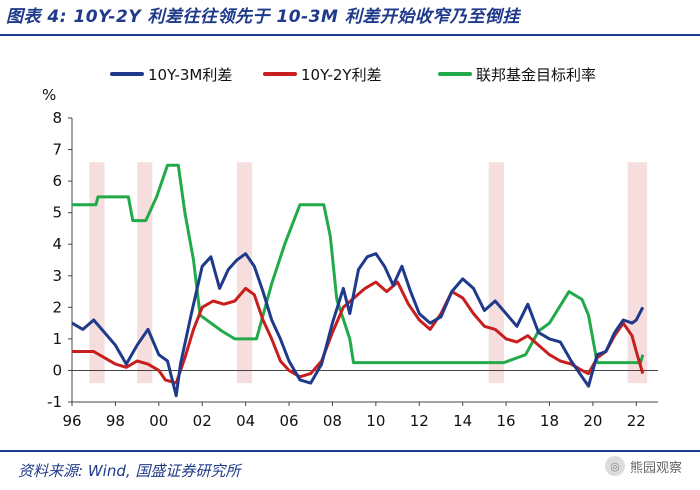 This screenshot has width=700, height=490. Describe the element at coordinates (549, 421) in the screenshot. I see `x-tick-label: 18` at that location.